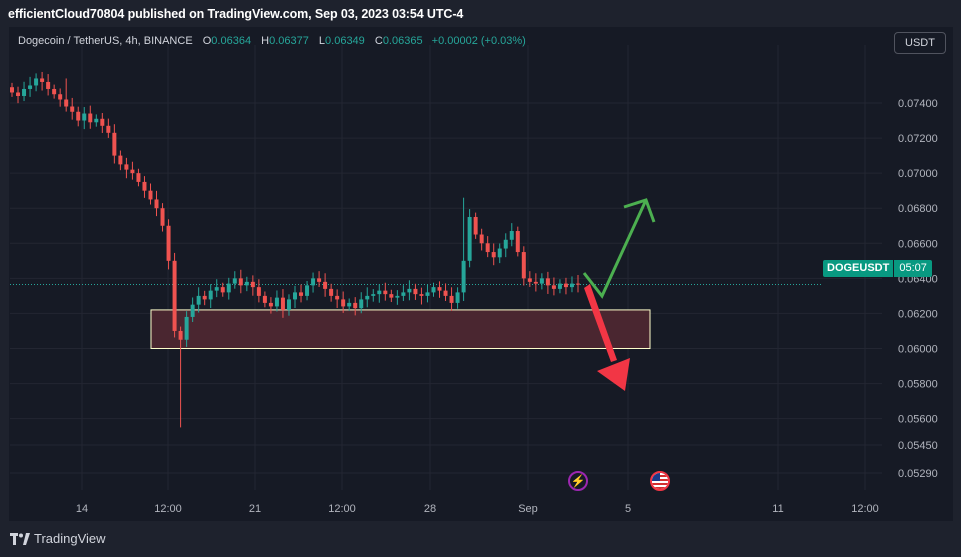  What do you see at coordinates (289, 41) in the screenshot?
I see `high-value: 0.06377` at bounding box center [289, 41].